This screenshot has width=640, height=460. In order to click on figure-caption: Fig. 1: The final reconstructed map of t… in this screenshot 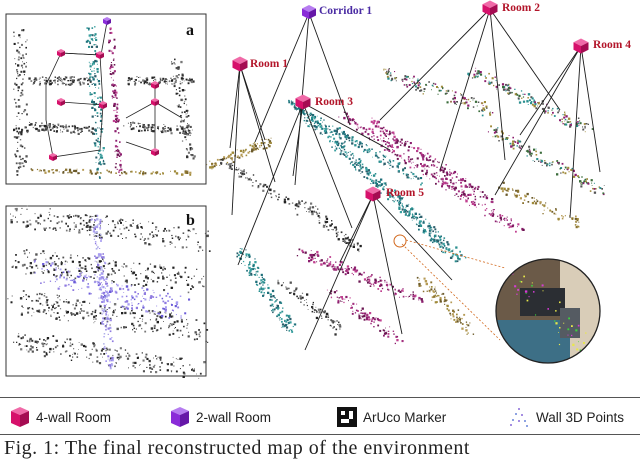, I will do `click(237, 448)`.